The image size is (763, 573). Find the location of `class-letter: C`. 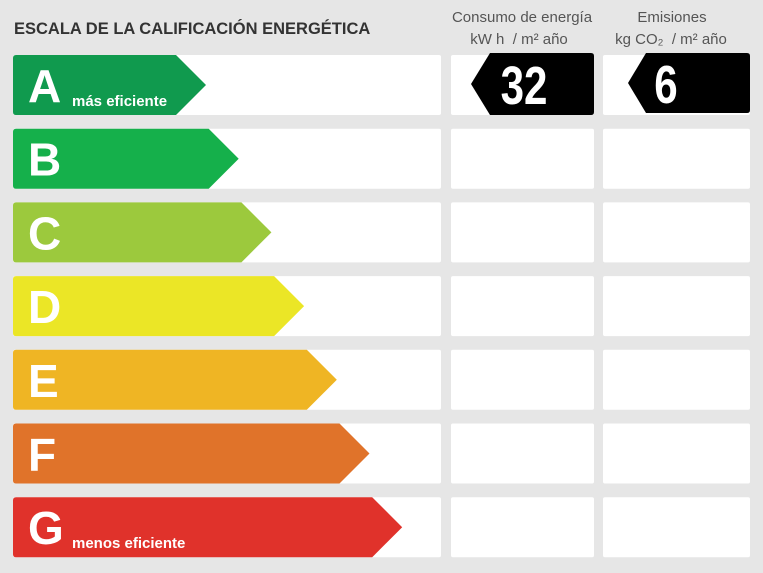

class-letter: C is located at coordinates (44, 233).